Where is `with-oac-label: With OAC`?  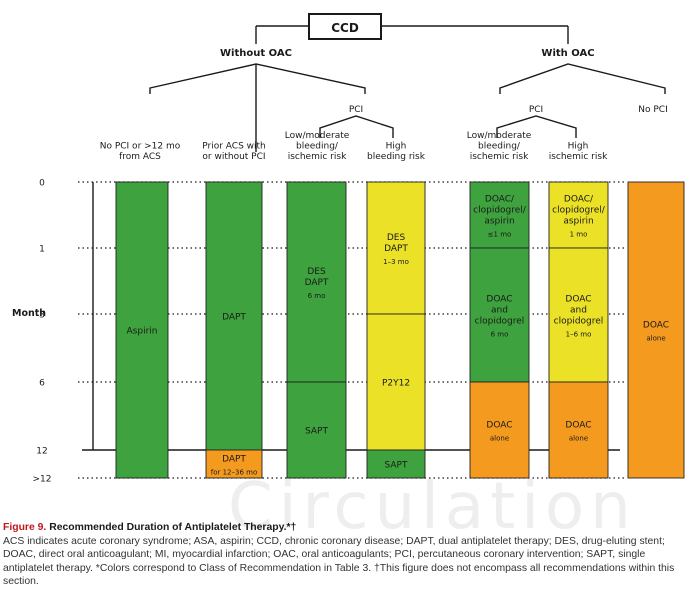 with-oac-label: With OAC is located at coordinates (567, 53).